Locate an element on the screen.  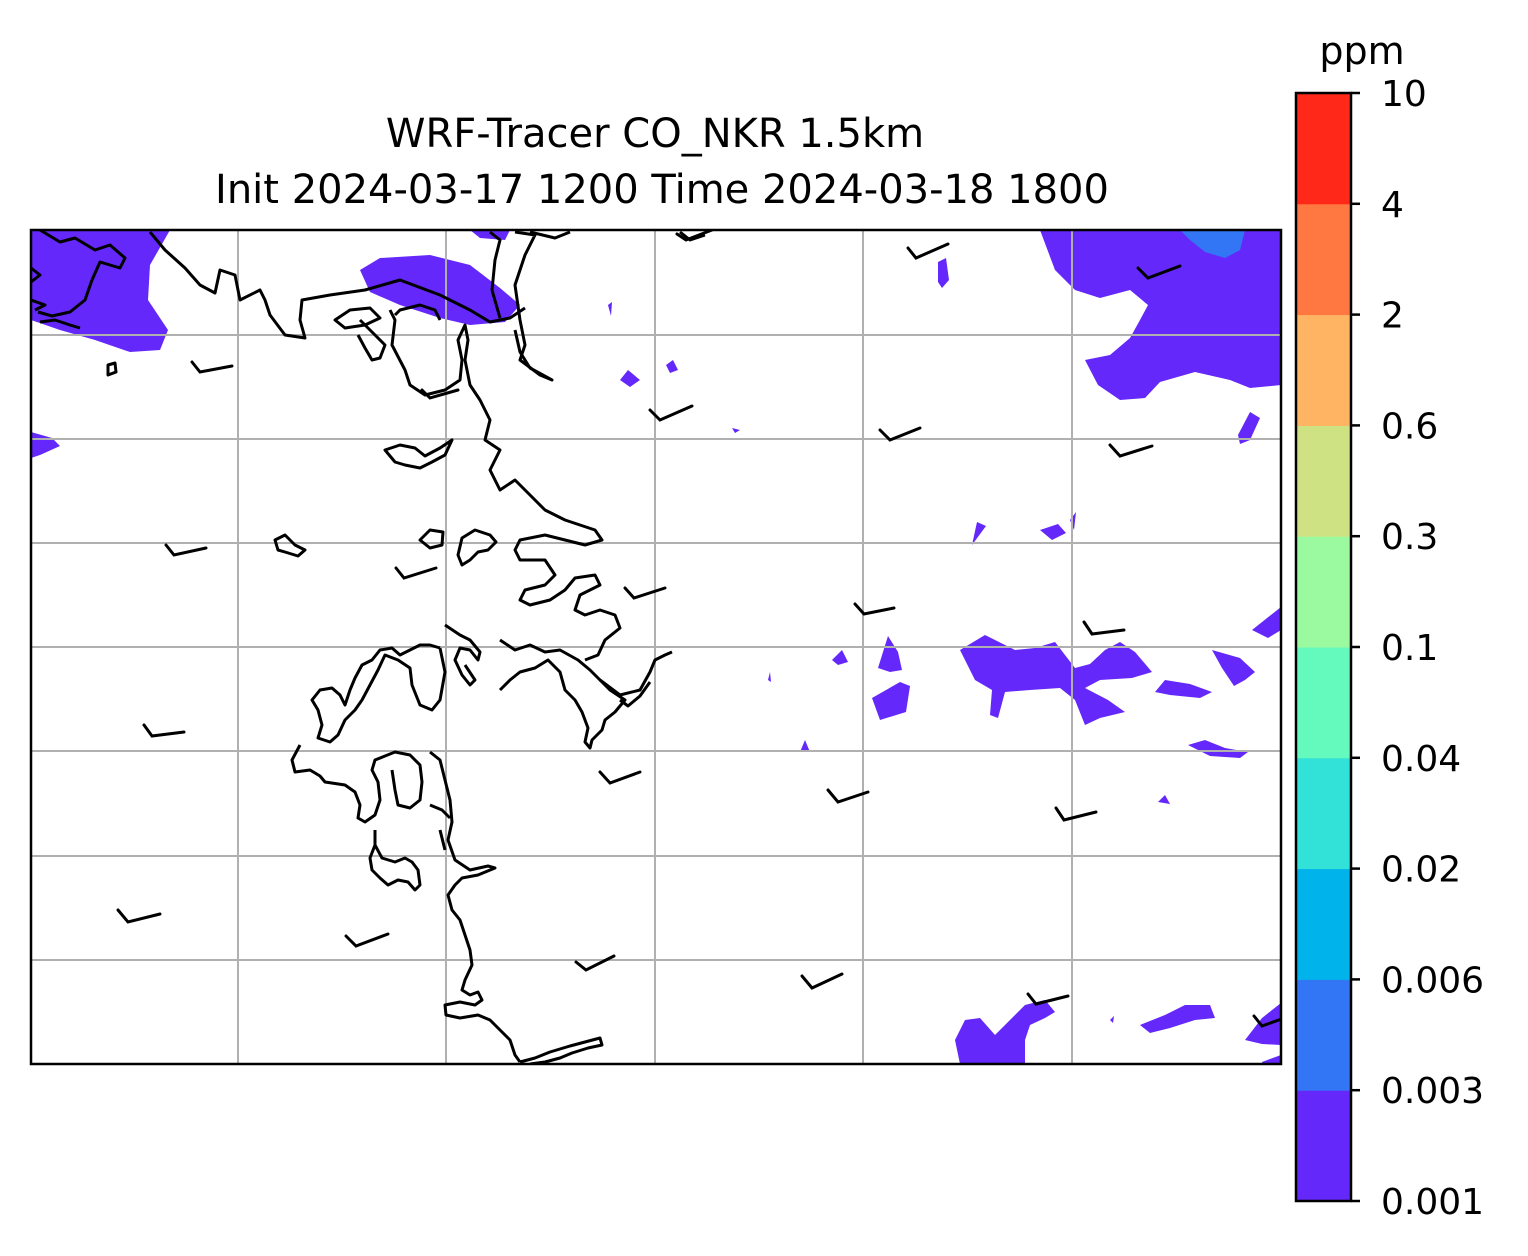
tracer-patch-small-b is located at coordinates (672, 366).